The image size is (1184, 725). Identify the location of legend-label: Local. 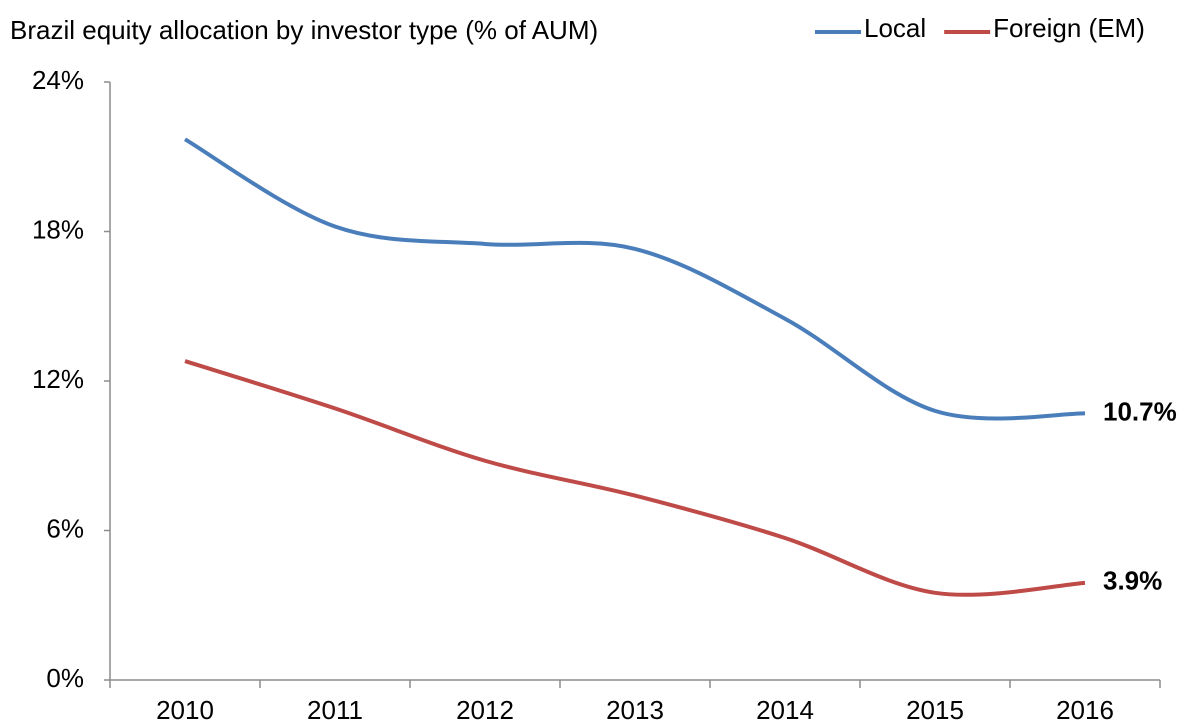
(895, 28).